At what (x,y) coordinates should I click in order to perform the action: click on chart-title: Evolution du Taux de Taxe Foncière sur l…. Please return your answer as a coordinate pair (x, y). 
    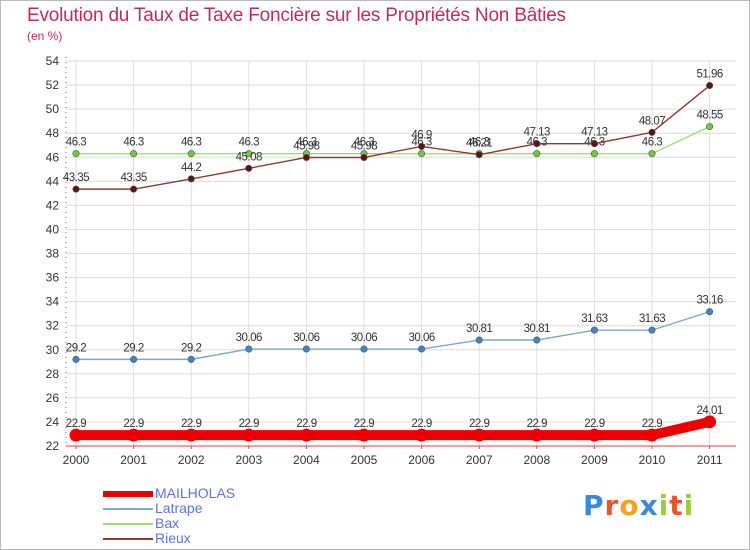
    Looking at the image, I should click on (296, 15).